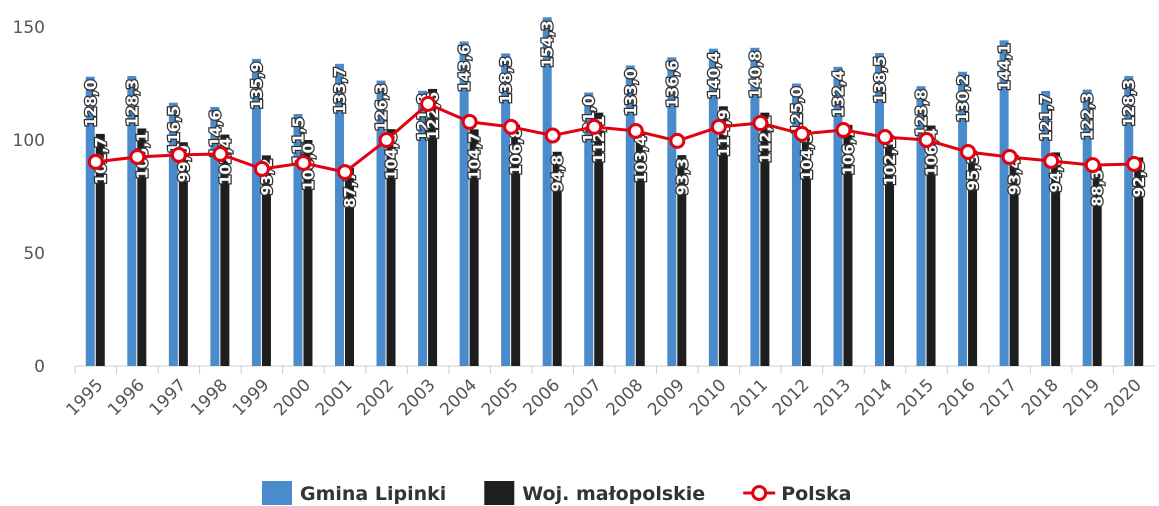  I want to click on data-label: 128,0, so click(91, 103).